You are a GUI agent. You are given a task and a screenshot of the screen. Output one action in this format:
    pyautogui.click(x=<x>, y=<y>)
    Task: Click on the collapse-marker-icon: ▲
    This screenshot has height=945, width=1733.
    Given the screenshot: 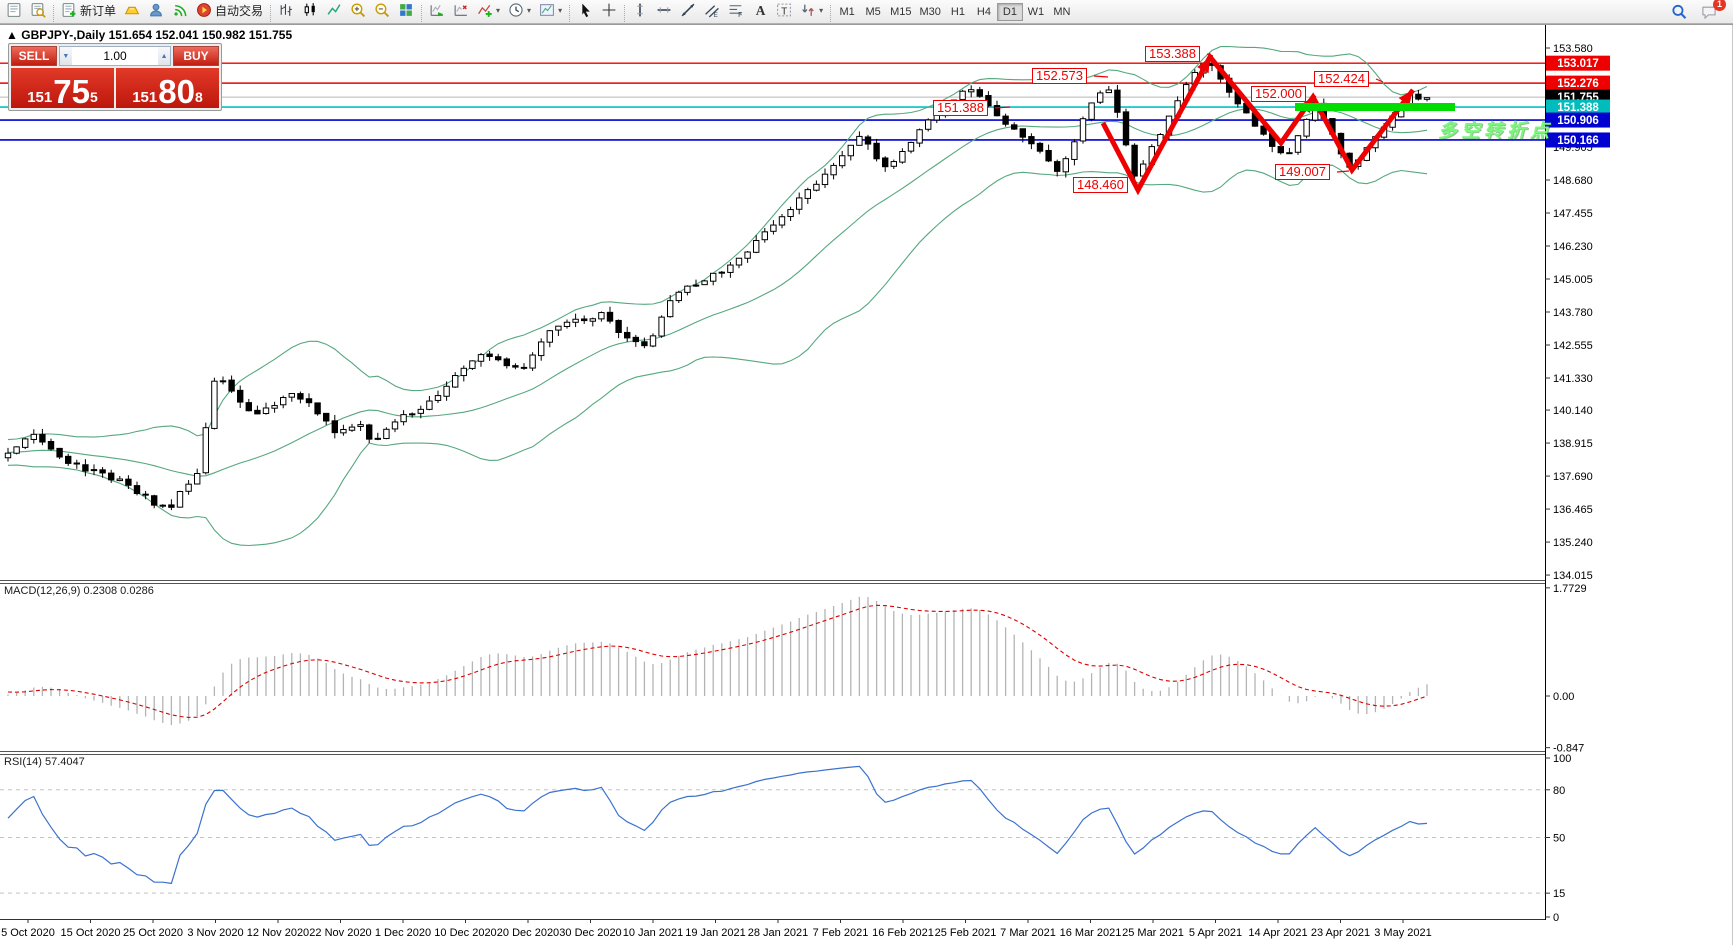 What is the action you would take?
    pyautogui.click(x=12, y=35)
    